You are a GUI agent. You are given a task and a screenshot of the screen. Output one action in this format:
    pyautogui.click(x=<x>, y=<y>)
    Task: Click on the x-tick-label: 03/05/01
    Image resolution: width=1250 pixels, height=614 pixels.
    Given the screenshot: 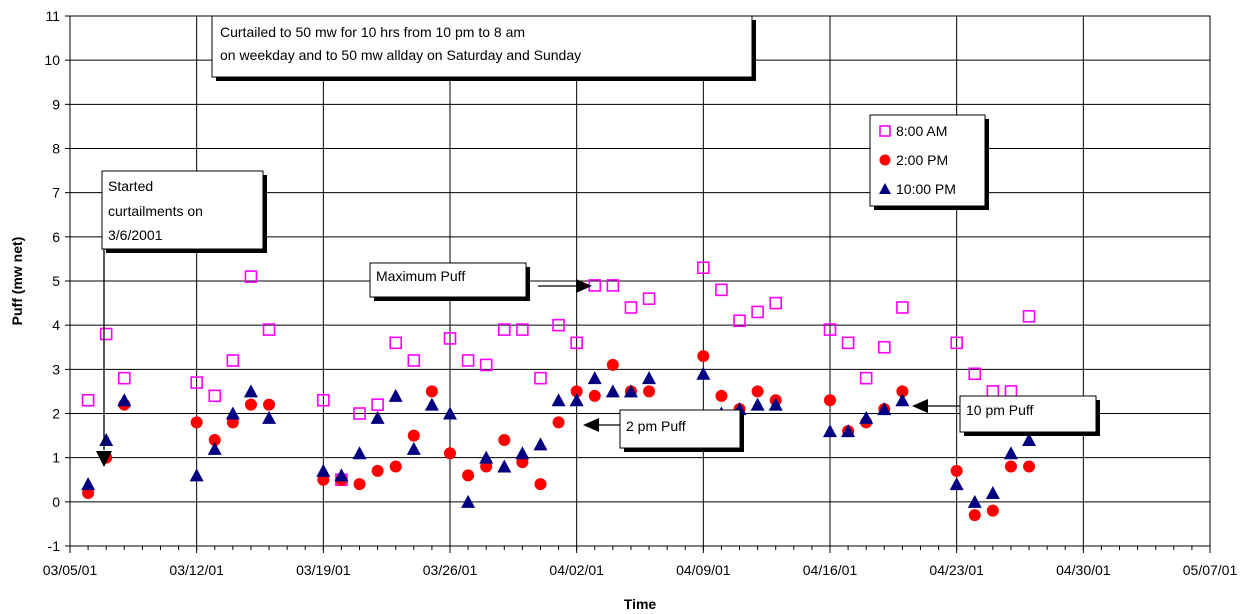 What is the action you would take?
    pyautogui.click(x=70, y=570)
    